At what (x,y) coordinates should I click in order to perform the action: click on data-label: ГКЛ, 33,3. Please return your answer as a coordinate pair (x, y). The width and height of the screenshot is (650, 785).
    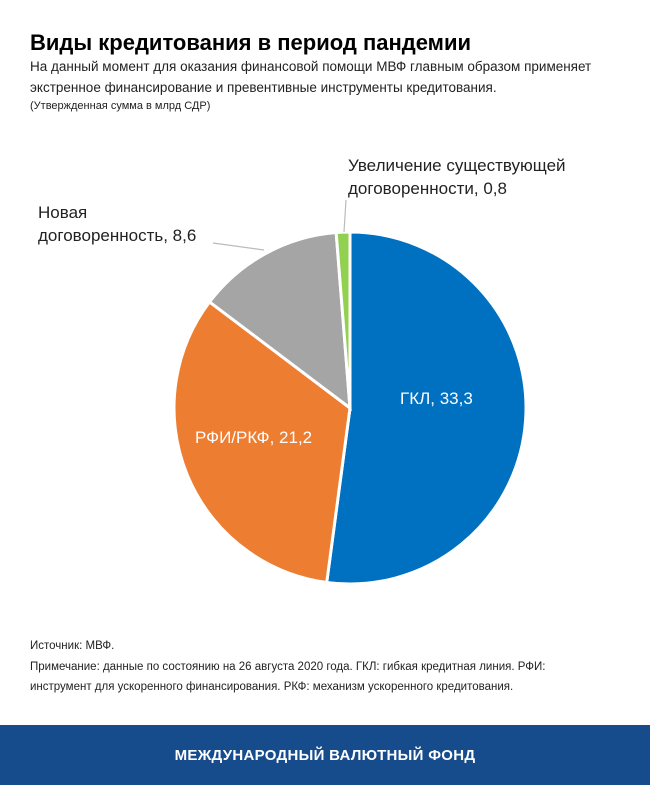
    Looking at the image, I should click on (436, 398).